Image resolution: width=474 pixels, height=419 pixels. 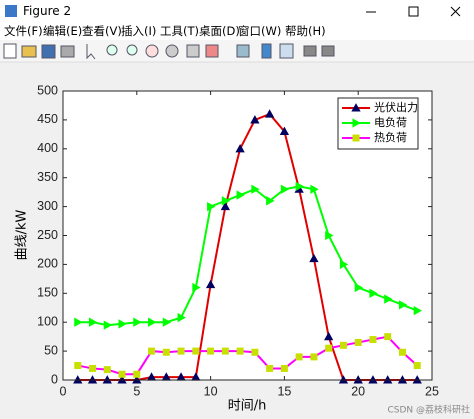 What do you see at coordinates (193, 51) in the screenshot?
I see `datatip-icon` at bounding box center [193, 51].